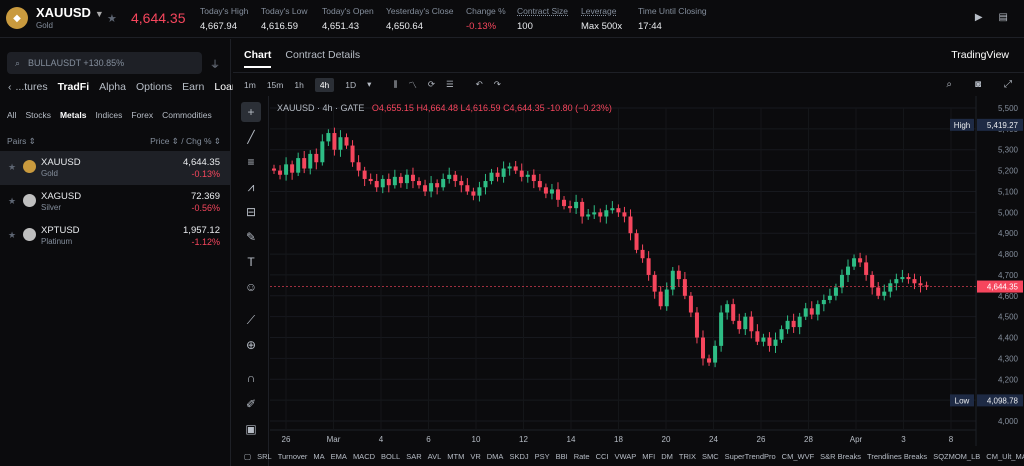 The height and width of the screenshot is (466, 1024). Describe the element at coordinates (561, 456) in the screenshot. I see `indicator-13: BBI` at that location.